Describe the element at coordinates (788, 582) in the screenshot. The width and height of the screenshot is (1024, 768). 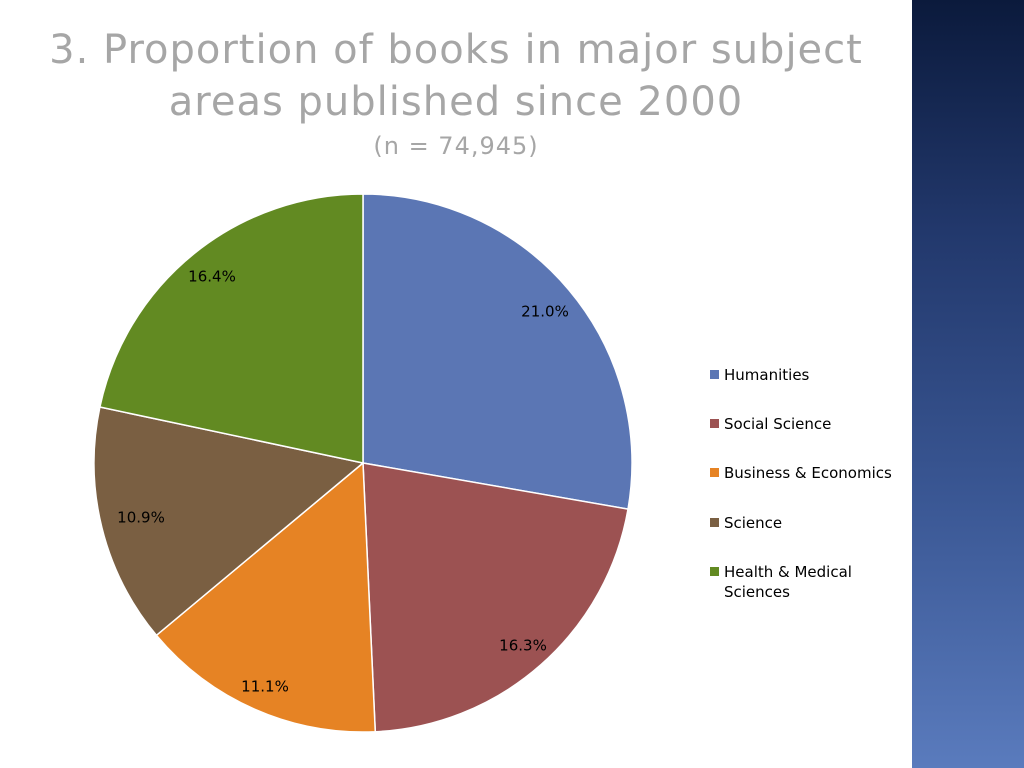
I see `legend-label: Health & Medical Sciences` at that location.